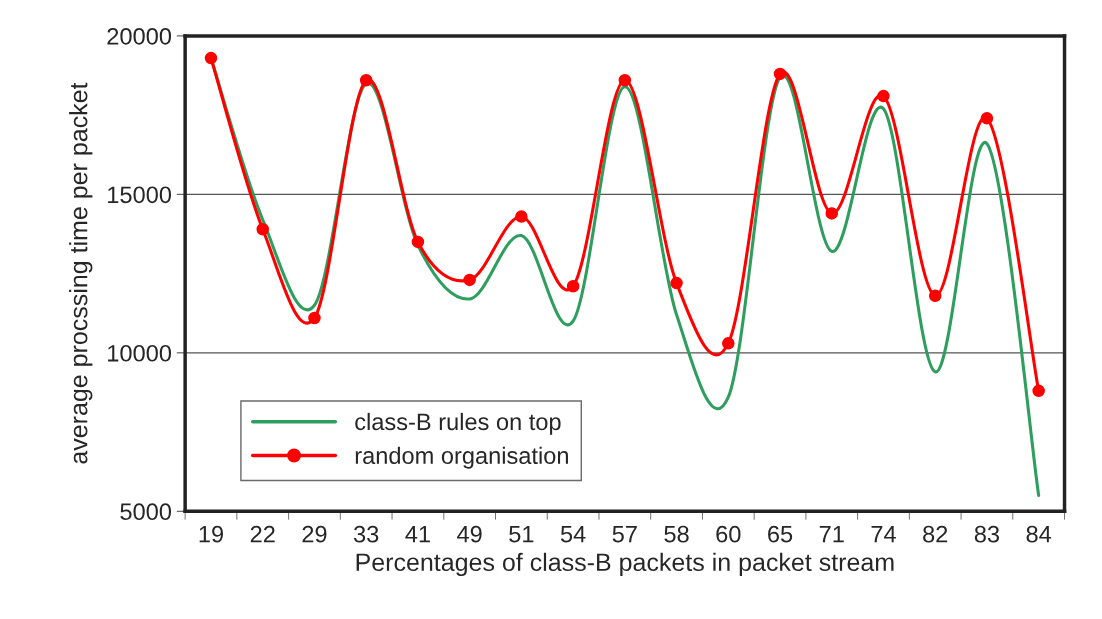 This screenshot has height=619, width=1102. What do you see at coordinates (417, 534) in the screenshot?
I see `x-tick-label: 41` at bounding box center [417, 534].